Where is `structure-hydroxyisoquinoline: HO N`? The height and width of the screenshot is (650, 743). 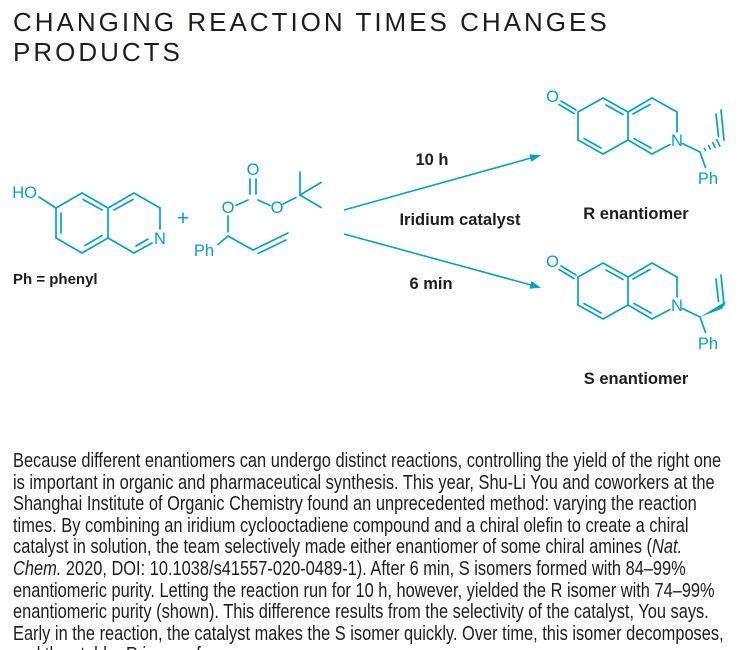
structure-hydroxyisoquinoline: HO N is located at coordinates (89, 219).